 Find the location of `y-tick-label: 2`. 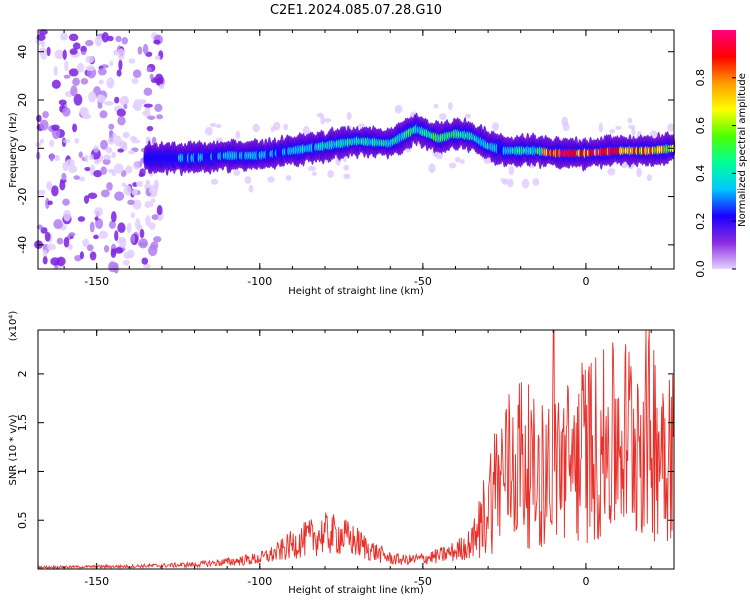

y-tick-label: 2 is located at coordinates (22, 373).